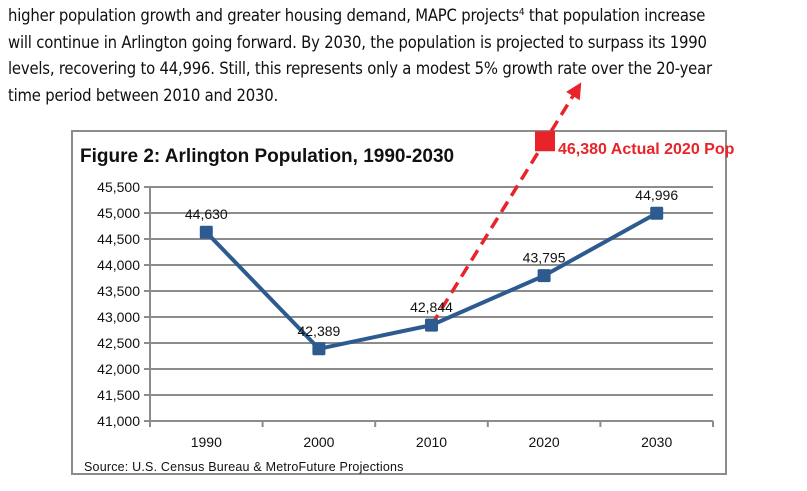  What do you see at coordinates (431, 307) in the screenshot?
I see `data-label: 42,844` at bounding box center [431, 307].